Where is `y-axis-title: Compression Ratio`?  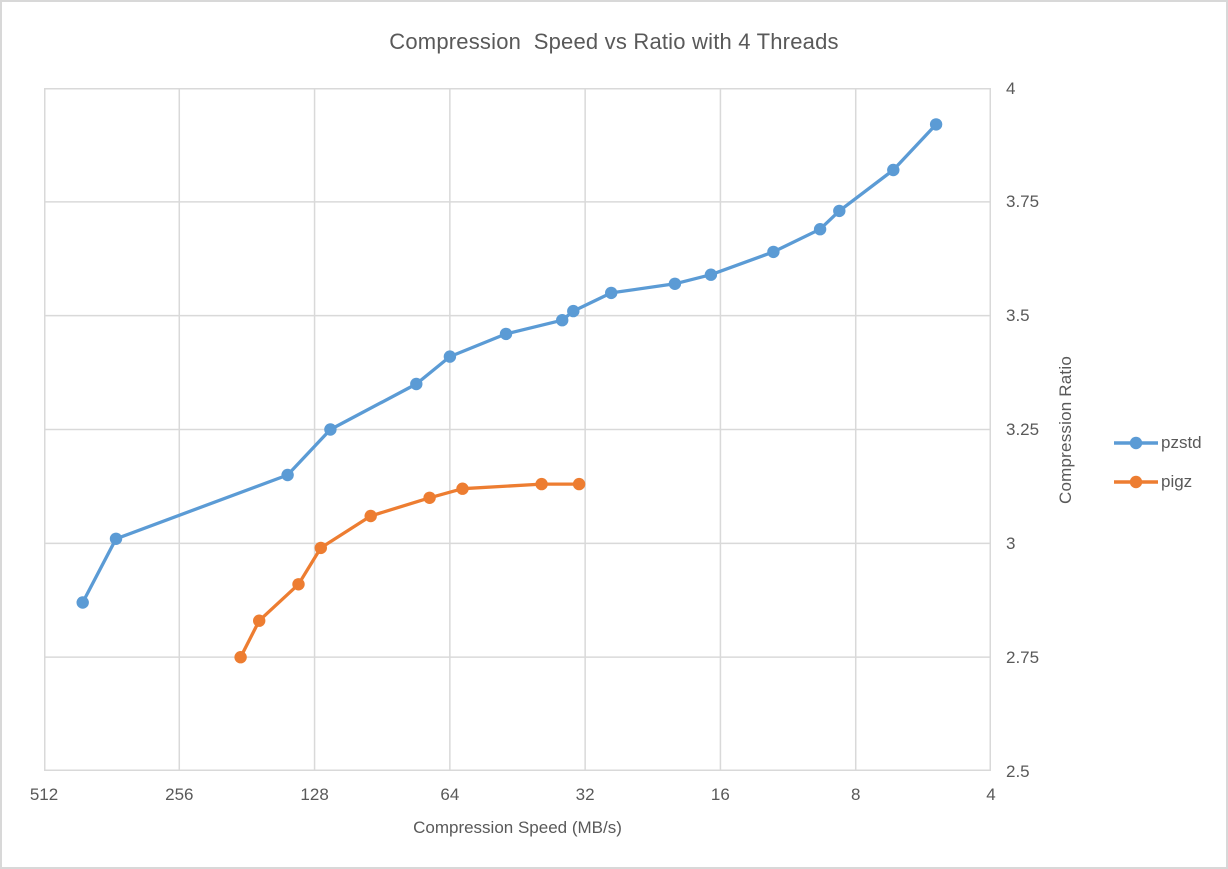
y-axis-title: Compression Ratio is located at coordinates (1065, 429).